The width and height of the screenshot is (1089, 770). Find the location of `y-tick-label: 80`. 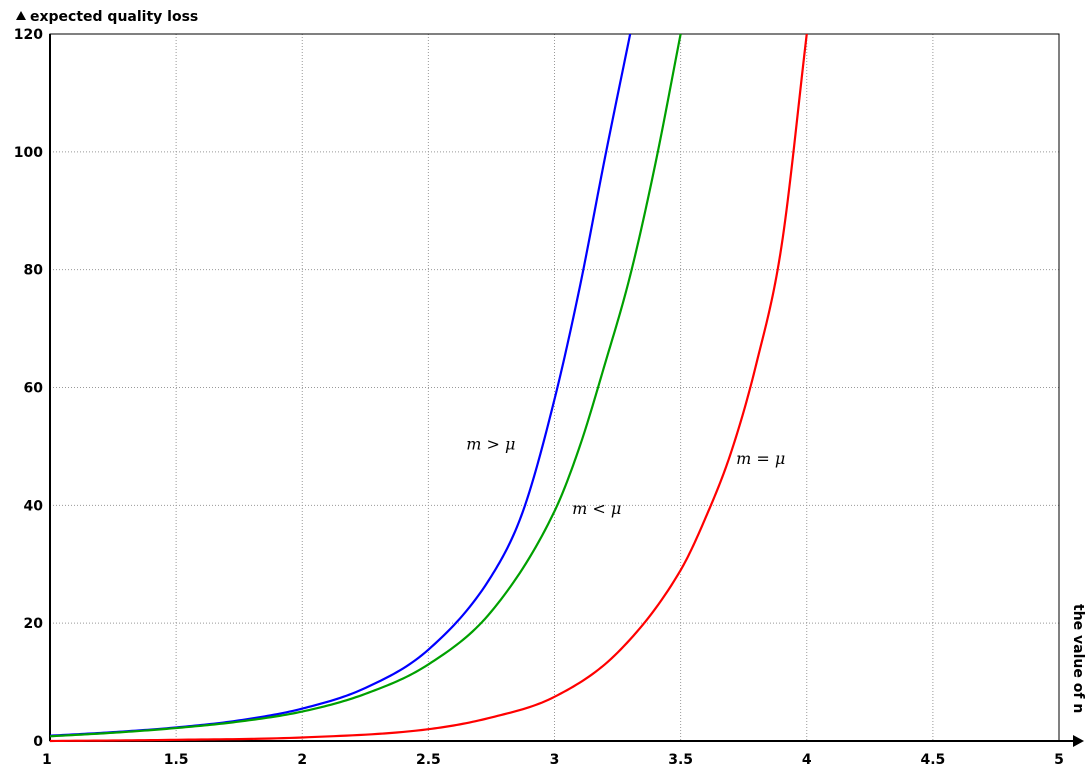

y-tick-label: 80 is located at coordinates (34, 271).